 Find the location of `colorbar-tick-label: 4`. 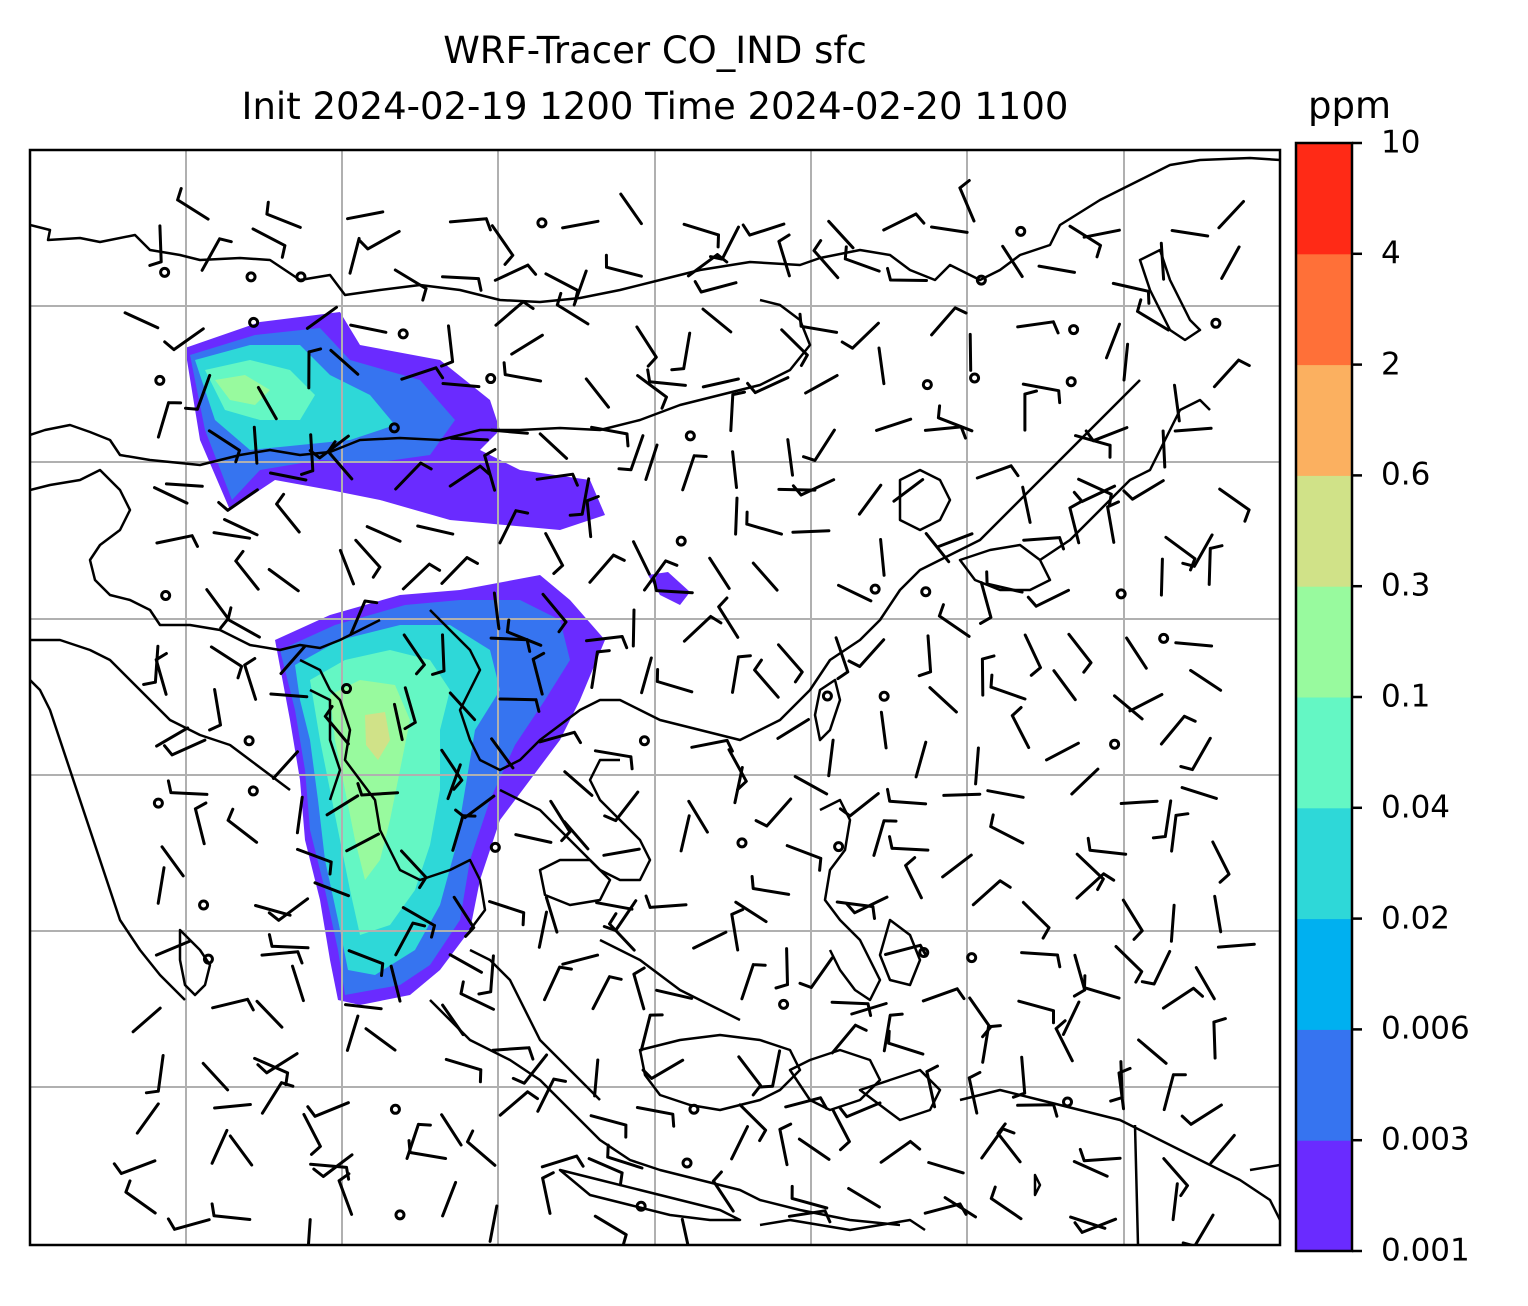

colorbar-tick-label: 4 is located at coordinates (1391, 253).